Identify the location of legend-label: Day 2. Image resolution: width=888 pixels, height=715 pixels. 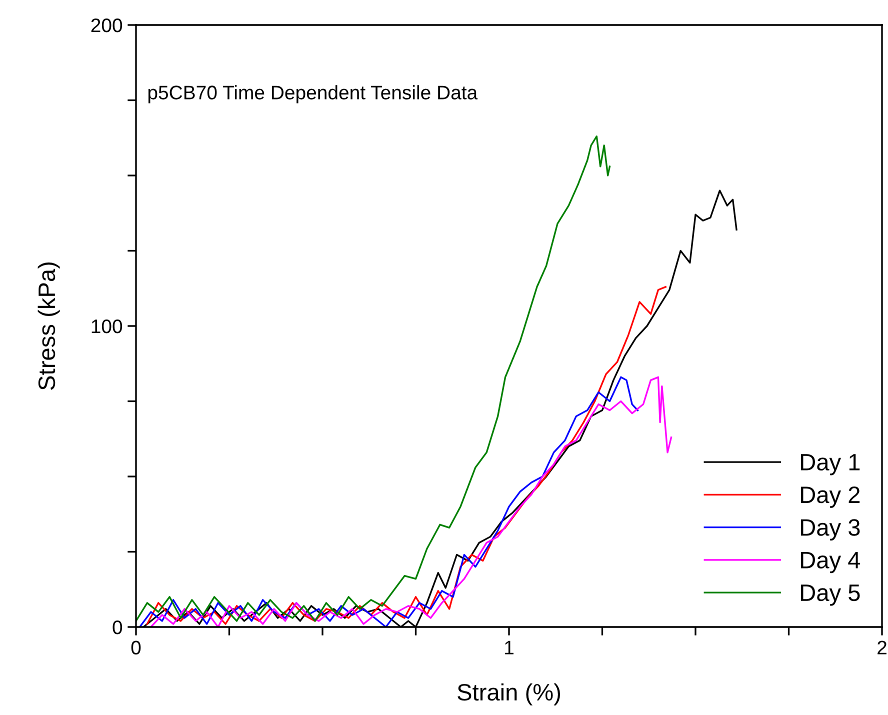
(830, 497).